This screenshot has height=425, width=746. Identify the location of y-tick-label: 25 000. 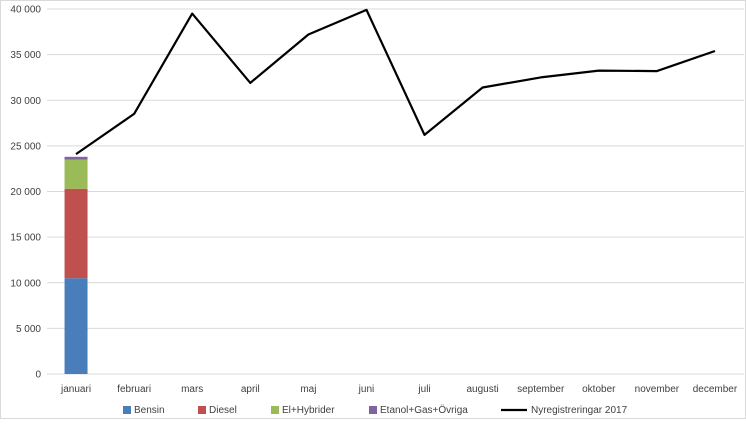
(25, 146).